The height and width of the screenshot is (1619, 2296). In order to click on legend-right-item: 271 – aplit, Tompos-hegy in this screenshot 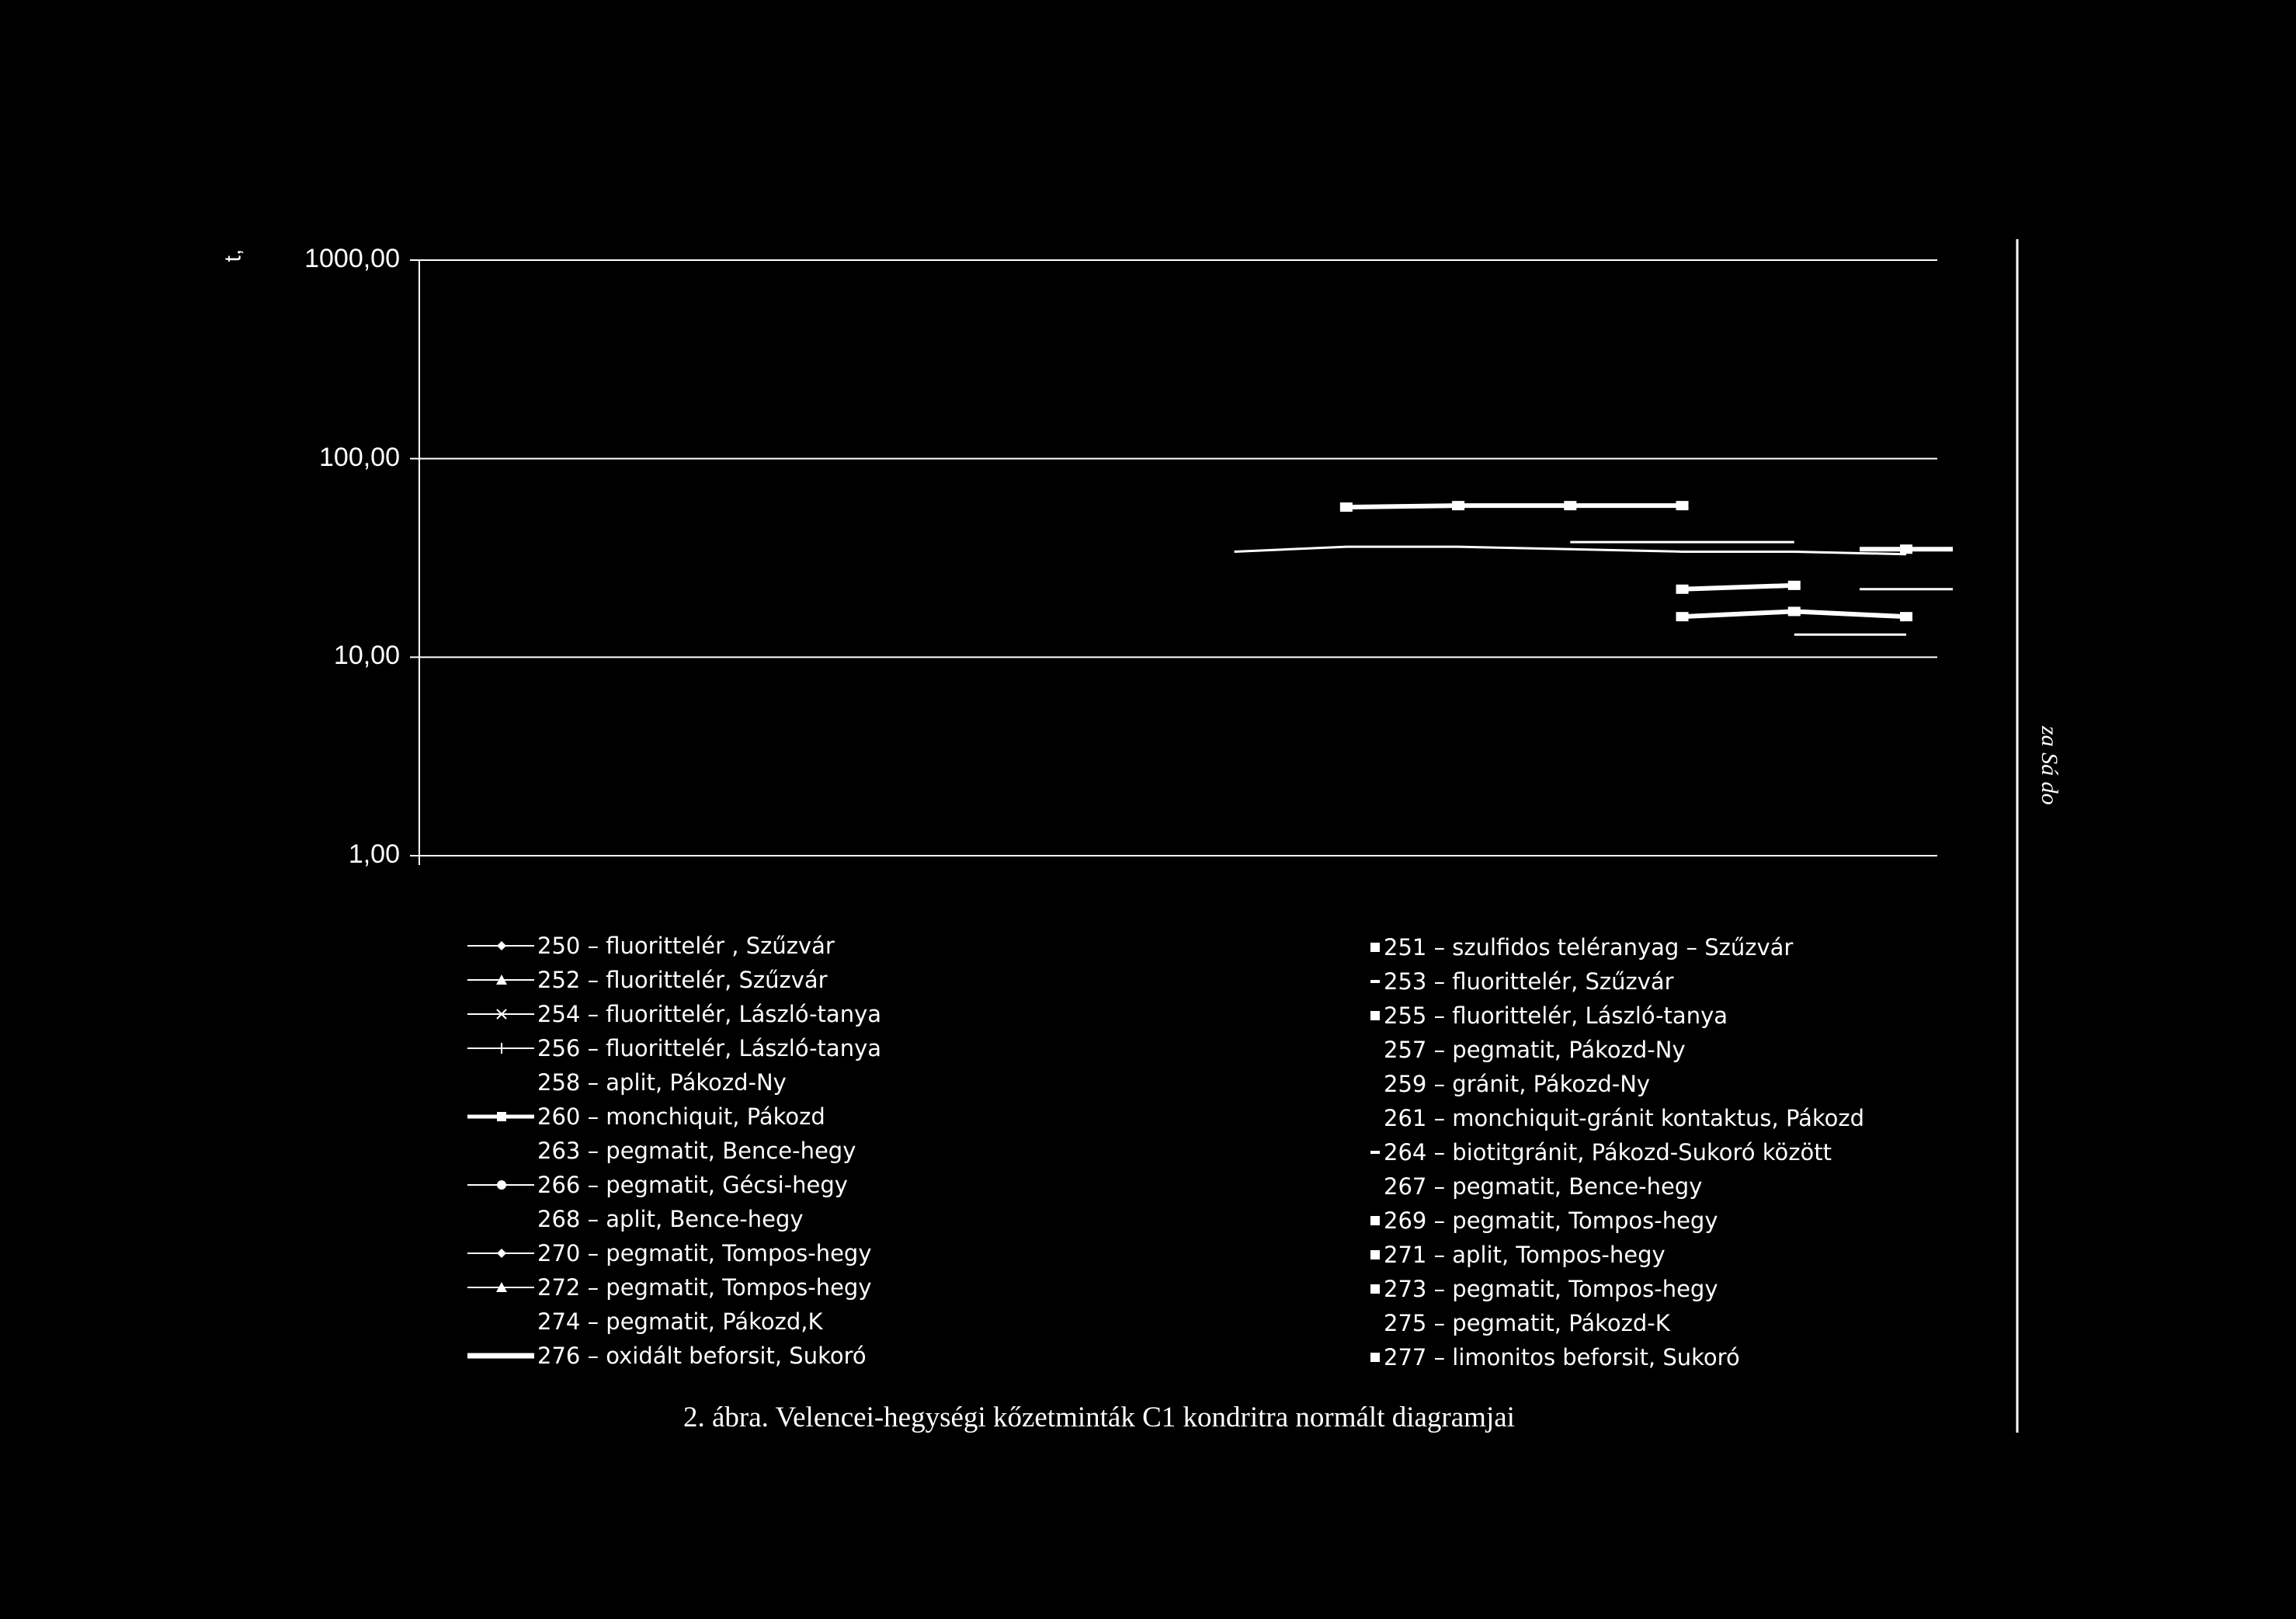, I will do `click(1615, 1255)`.